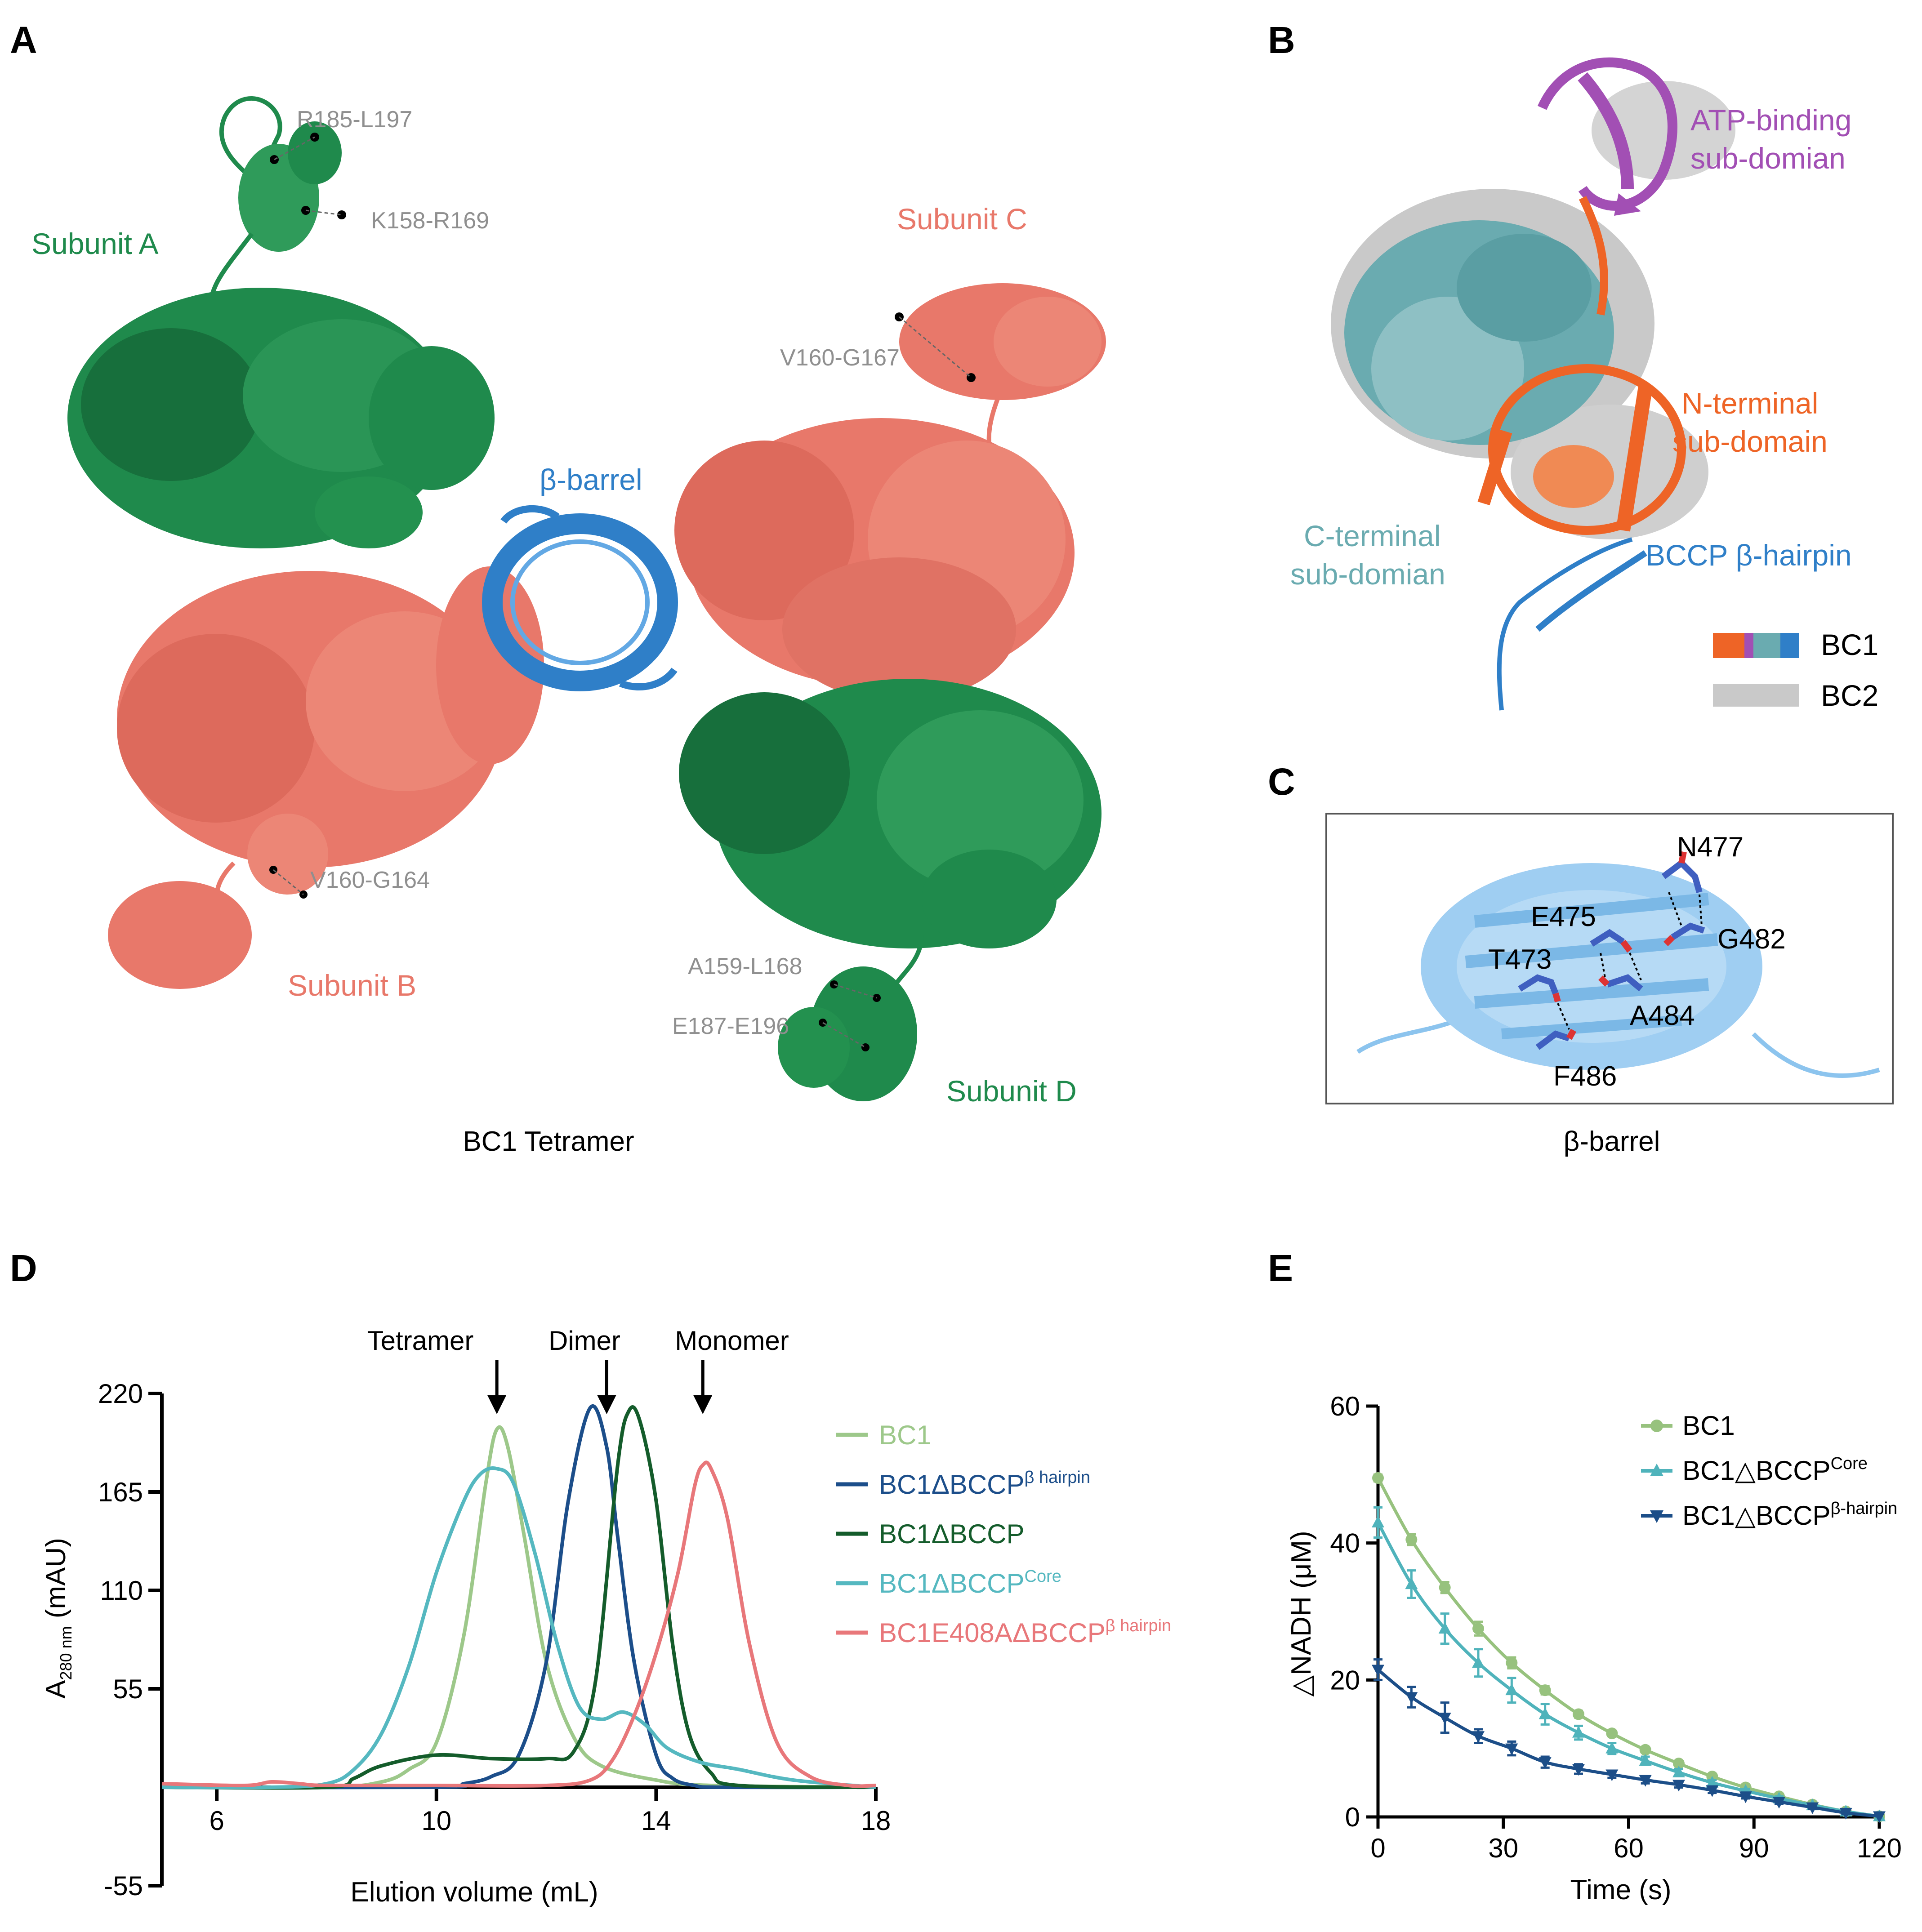 Image resolution: width=1922 pixels, height=1932 pixels. I want to click on subunit-a-structure, so click(281, 322).